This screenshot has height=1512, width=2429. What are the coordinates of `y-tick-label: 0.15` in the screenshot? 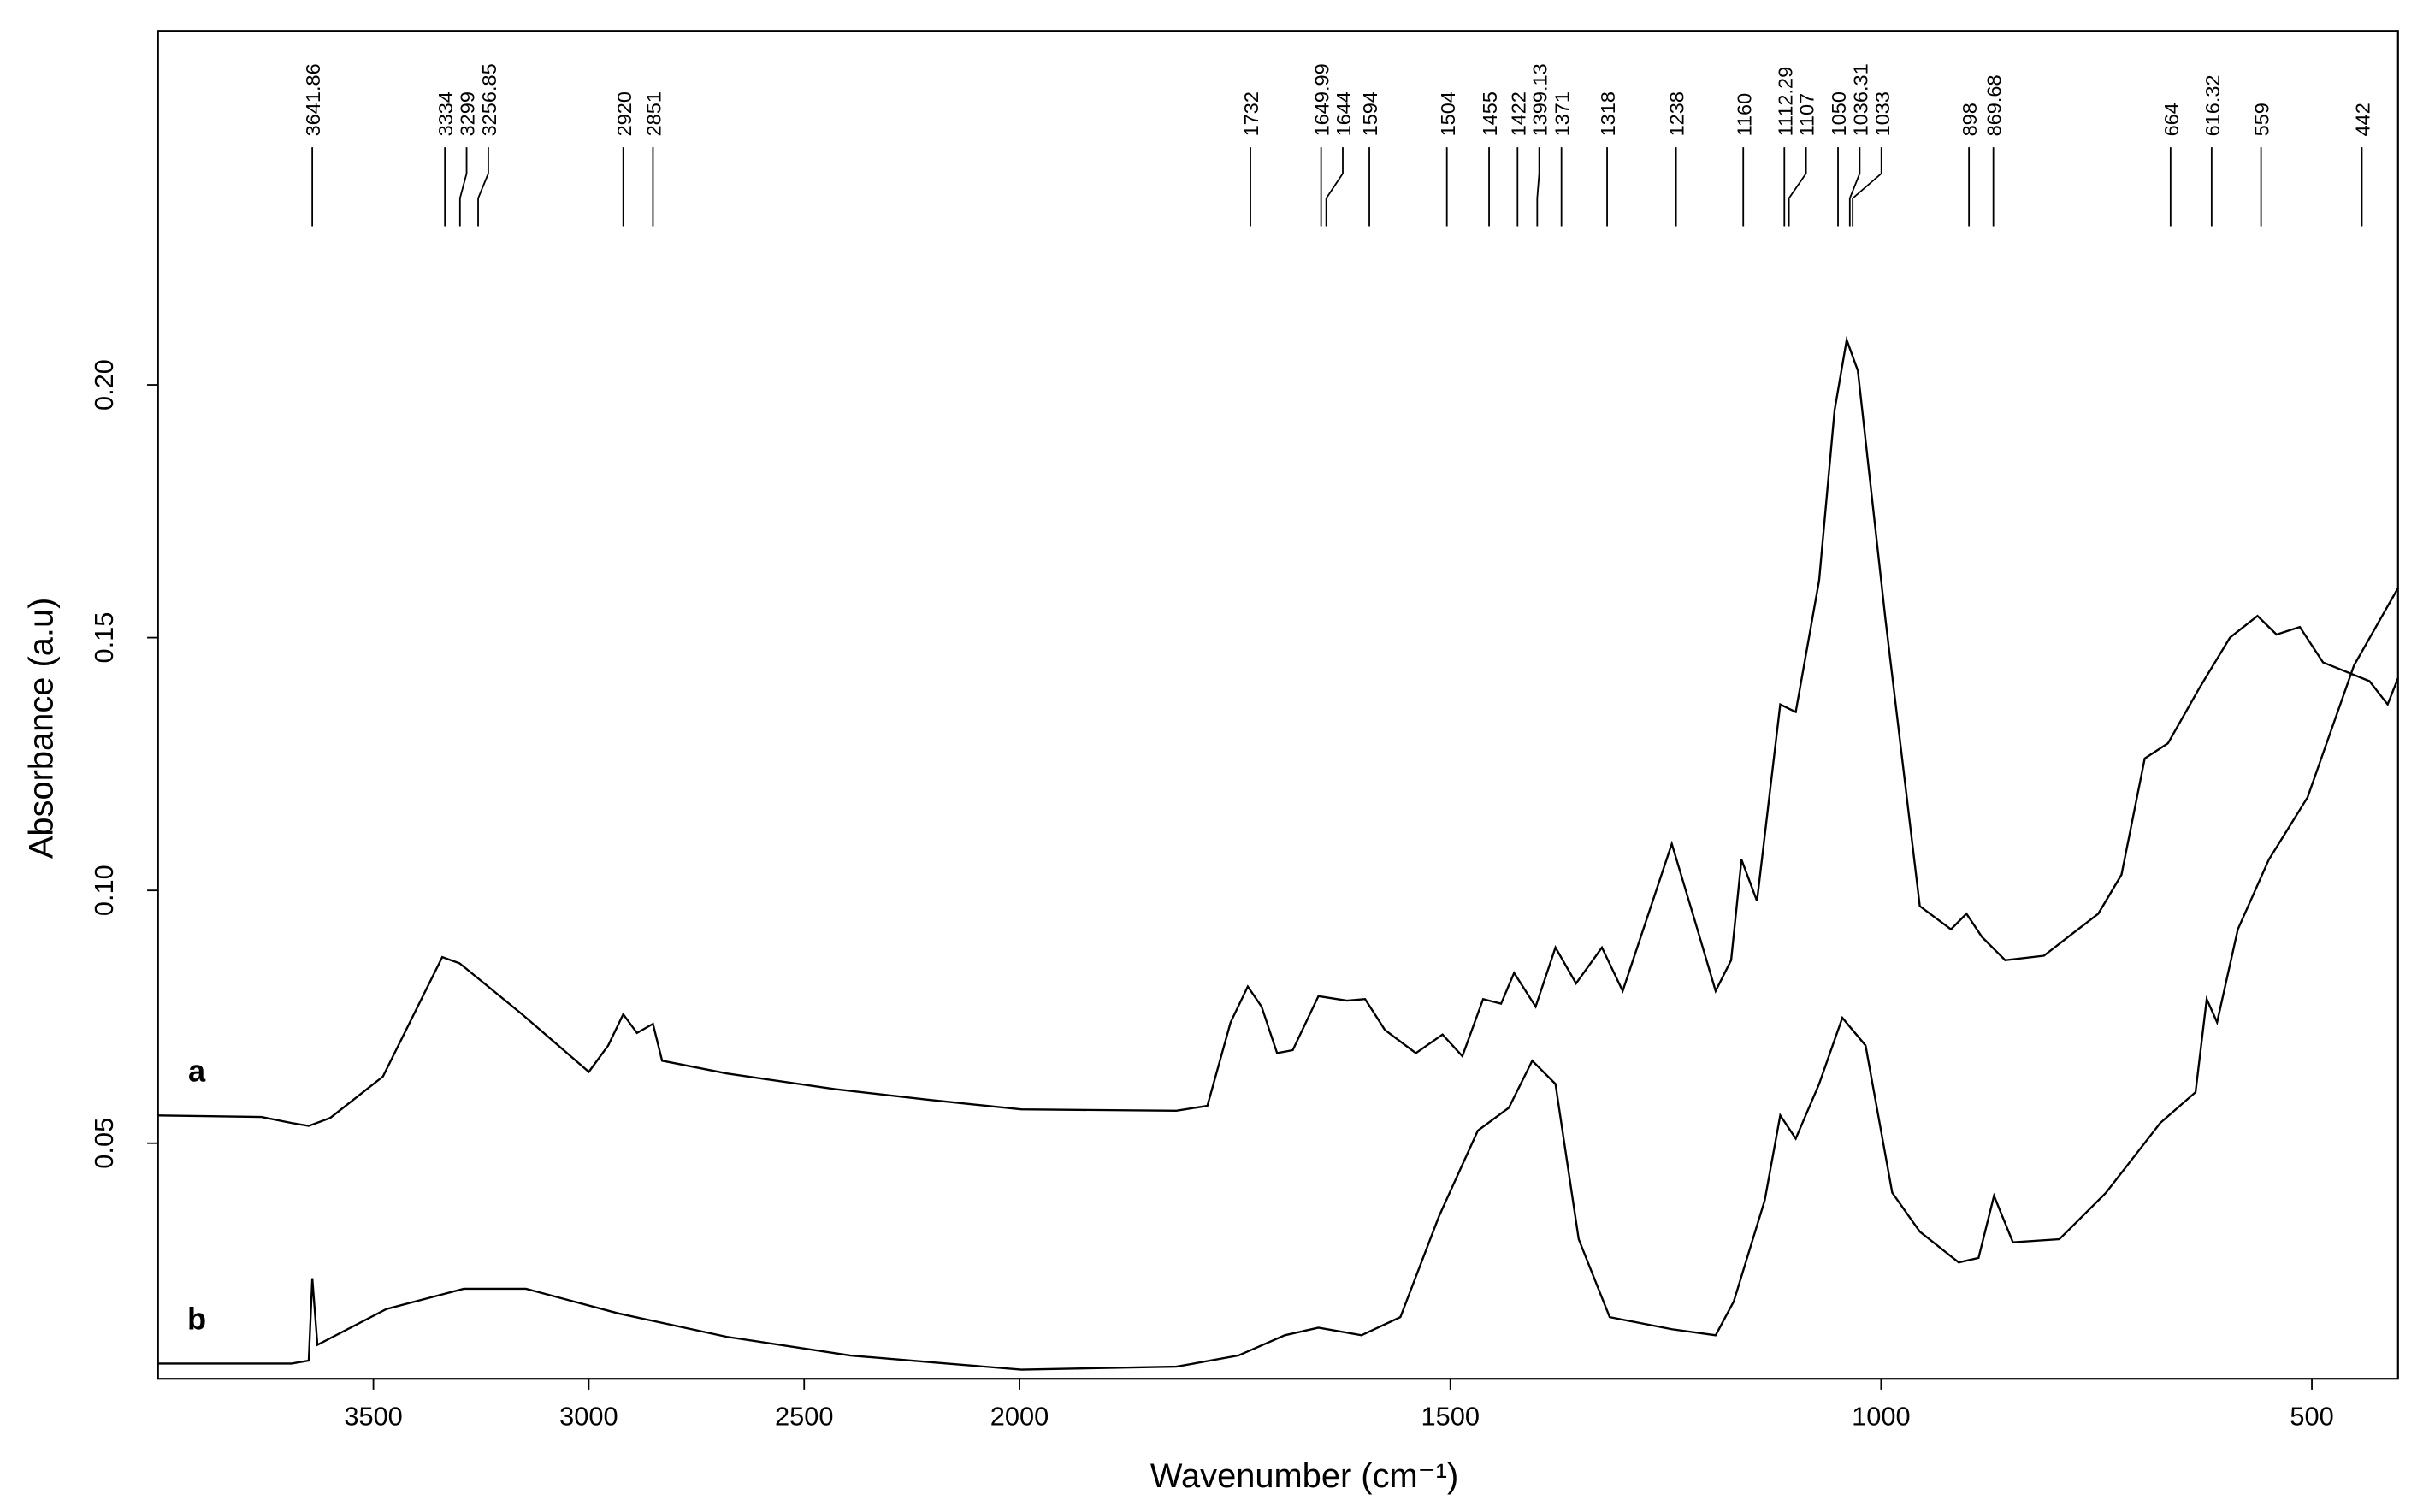 It's located at (104, 638).